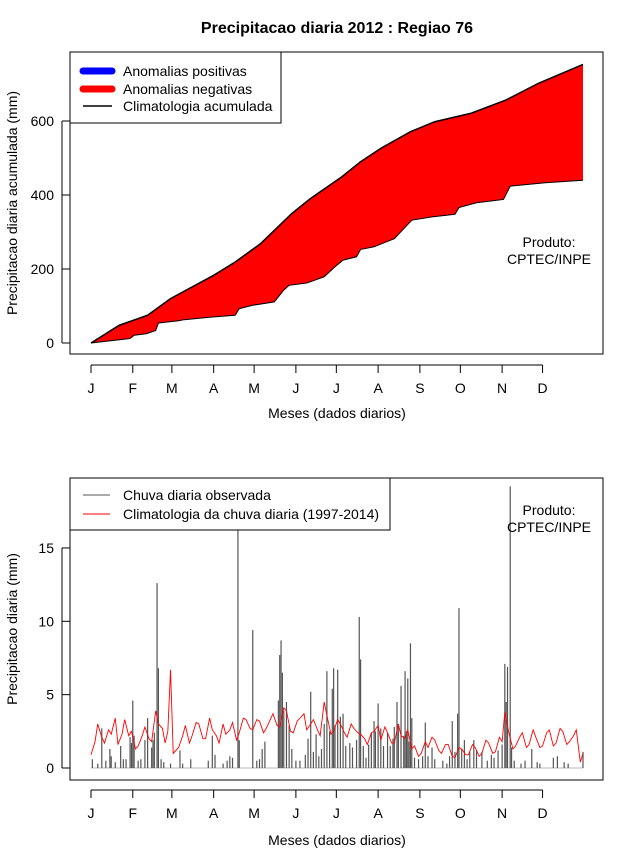 This screenshot has width=640, height=850. I want to click on y-tick-label: 5, so click(50, 695).